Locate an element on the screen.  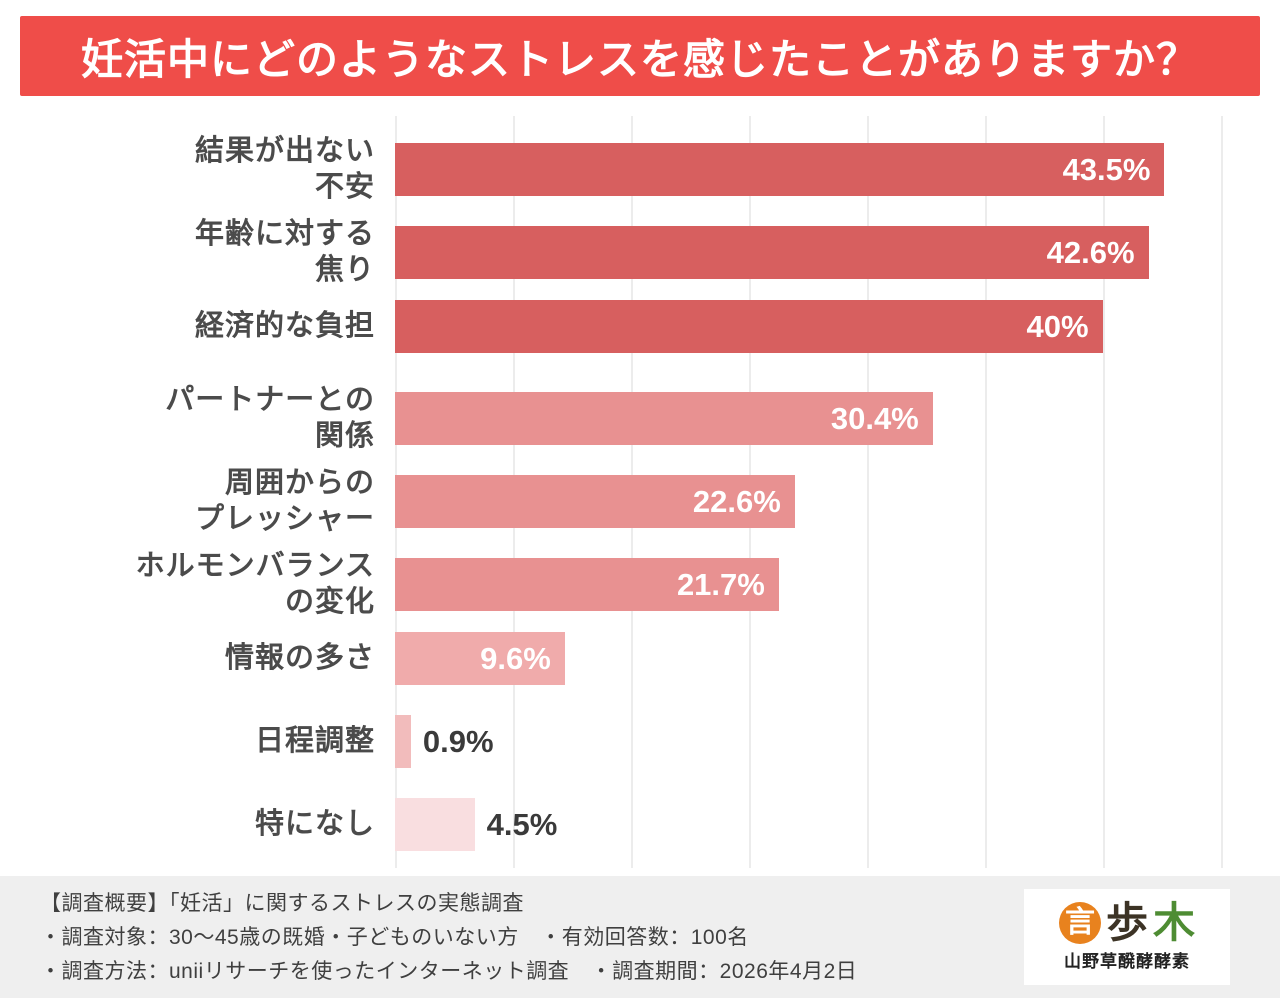
bar-track: 43.5% is located at coordinates (827, 170).